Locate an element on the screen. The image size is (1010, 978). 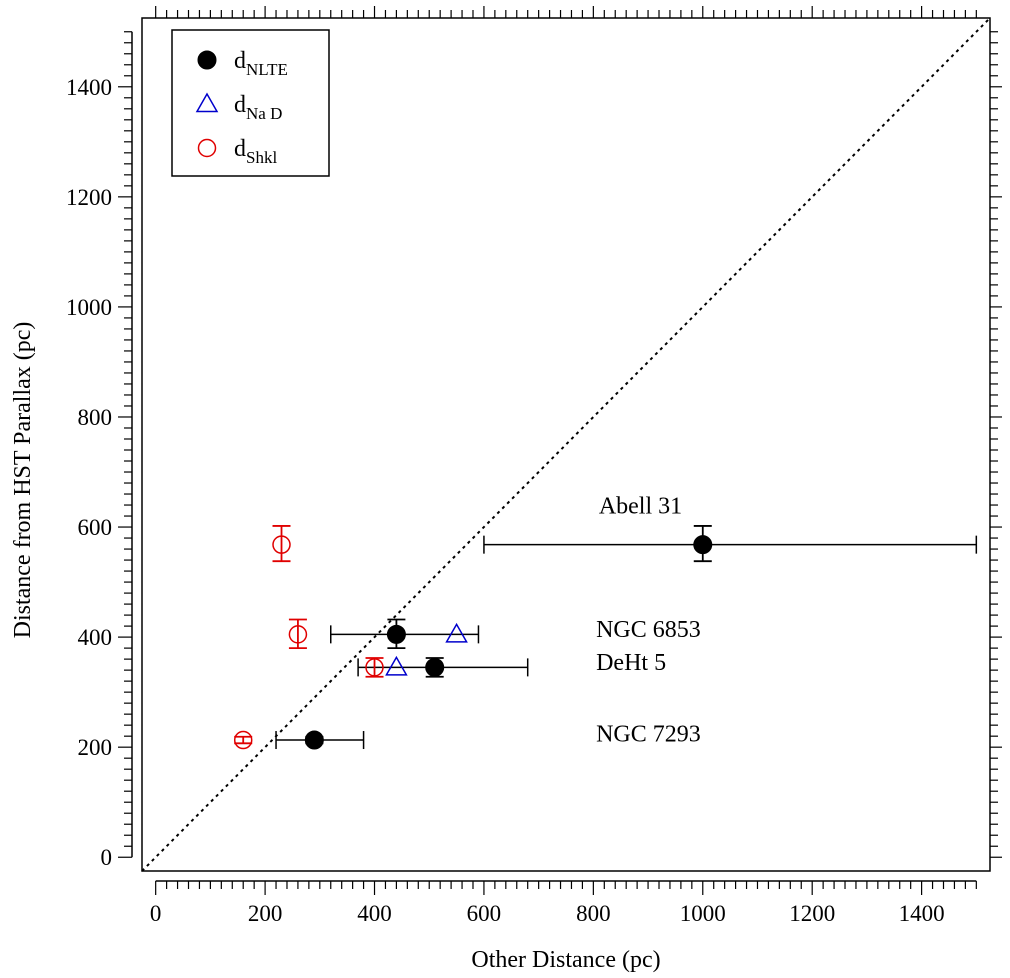
x-tick-label: 800 is located at coordinates (593, 913).